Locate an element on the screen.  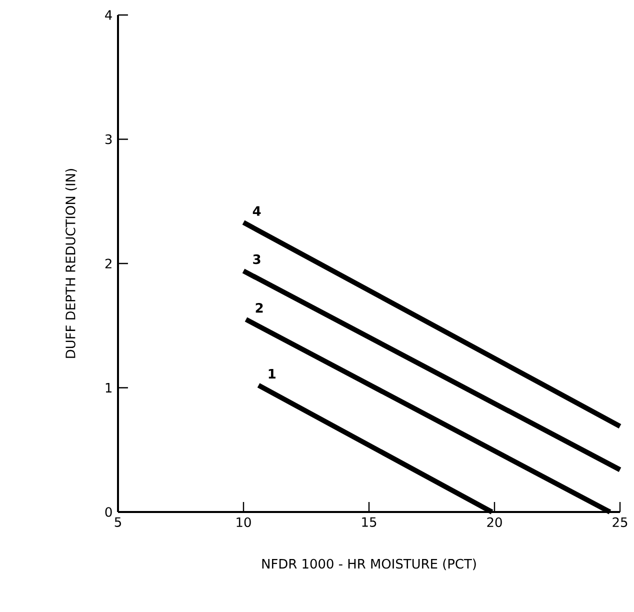
x-tick-label: 20 is located at coordinates (494, 522).